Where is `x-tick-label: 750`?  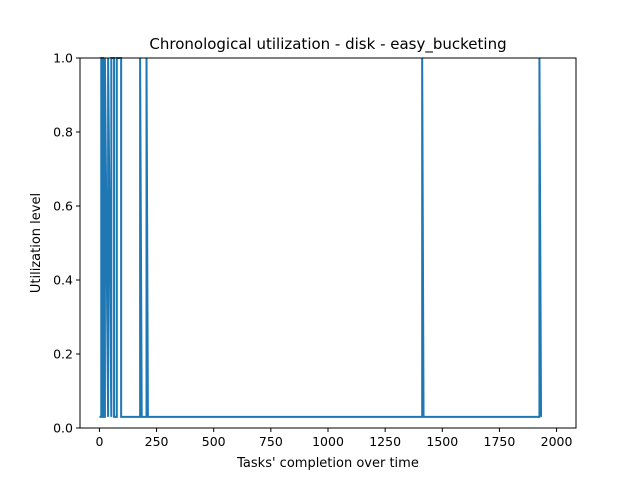
x-tick-label: 750 is located at coordinates (271, 441).